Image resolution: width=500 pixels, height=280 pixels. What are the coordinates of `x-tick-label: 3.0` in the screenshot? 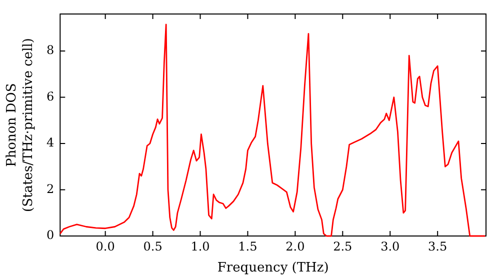 It's located at (390, 246).